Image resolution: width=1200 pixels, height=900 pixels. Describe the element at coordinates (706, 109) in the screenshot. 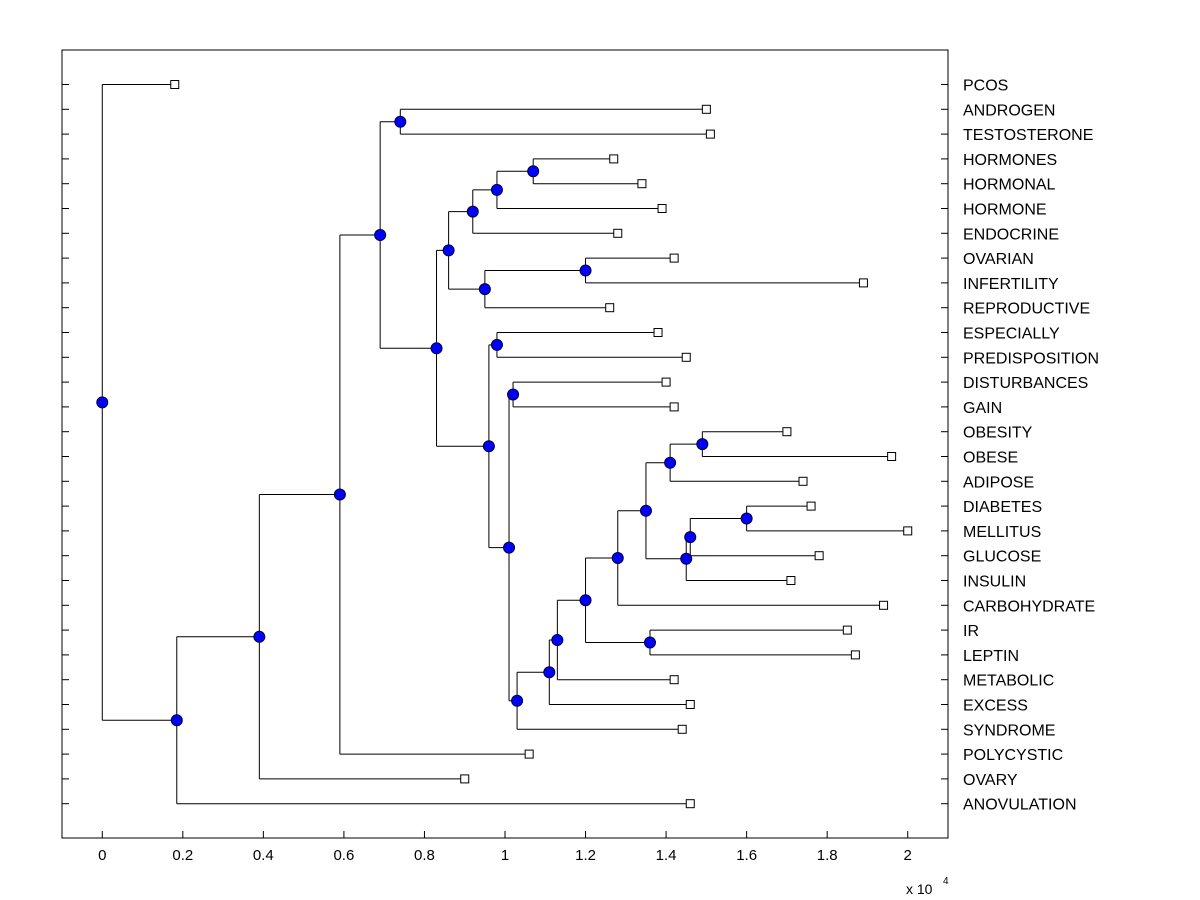

I see `leaf-marker-androgen` at that location.